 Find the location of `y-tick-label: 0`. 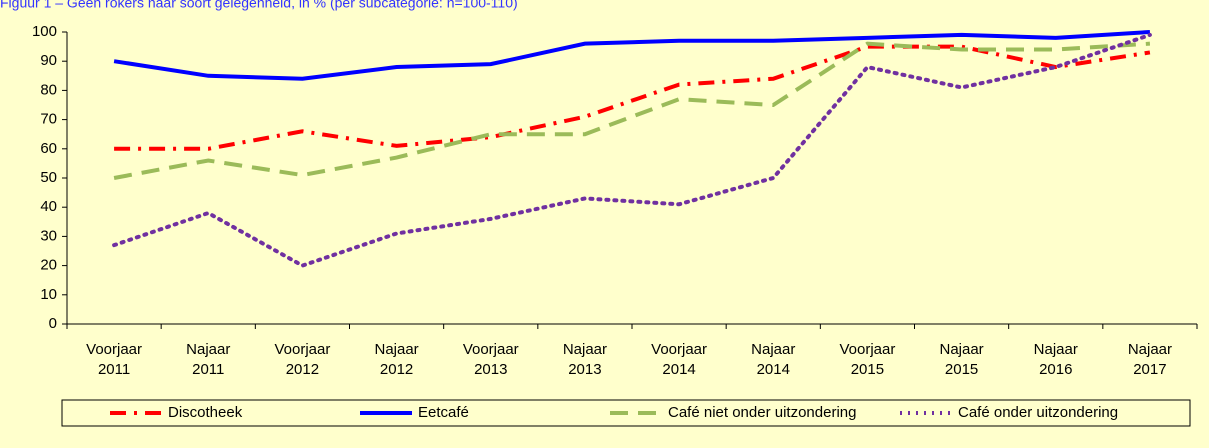

y-tick-label: 0 is located at coordinates (53, 323).